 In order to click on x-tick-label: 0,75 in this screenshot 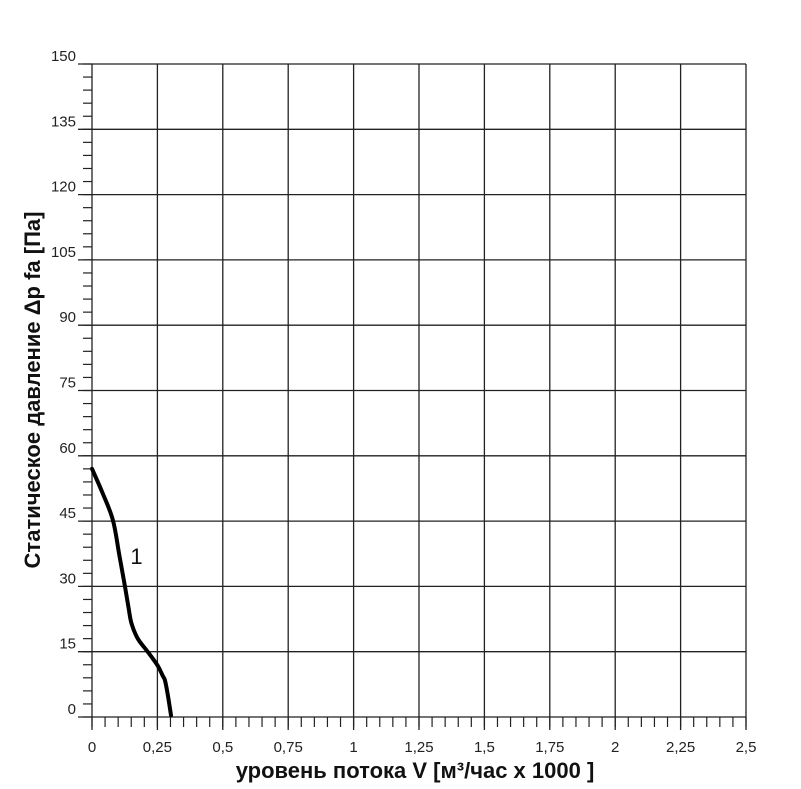, I will do `click(288, 747)`.